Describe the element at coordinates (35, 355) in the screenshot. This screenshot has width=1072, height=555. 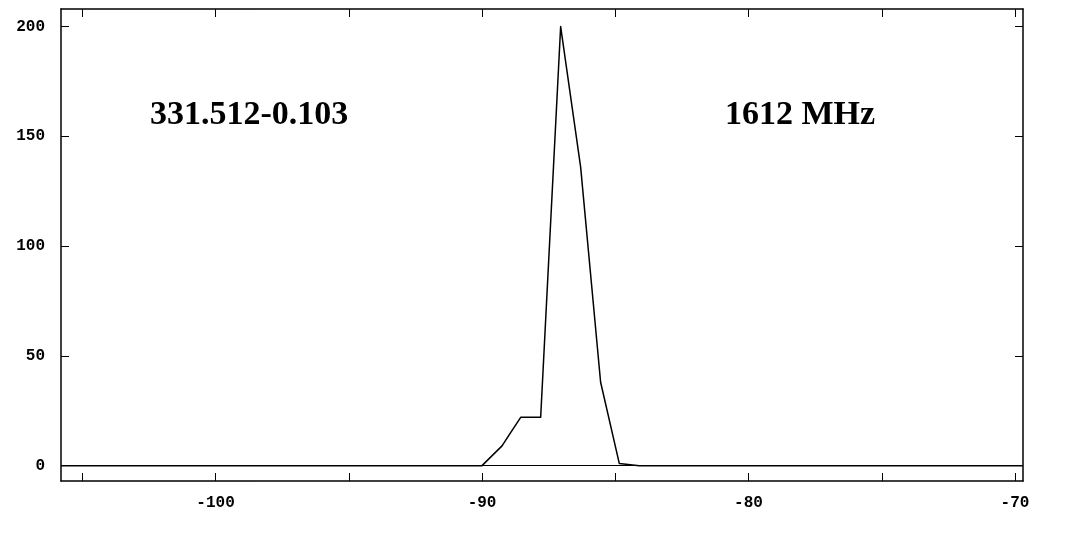
I see `y-tick-label: 50` at that location.